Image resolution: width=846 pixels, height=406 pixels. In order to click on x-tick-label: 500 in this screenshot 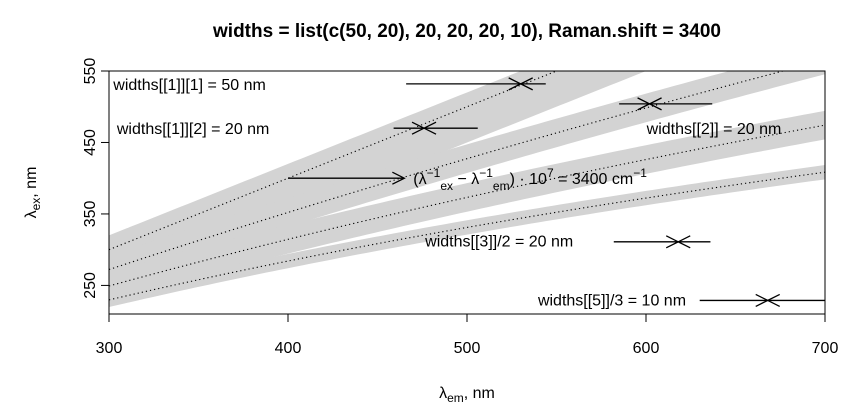, I will do `click(467, 348)`.